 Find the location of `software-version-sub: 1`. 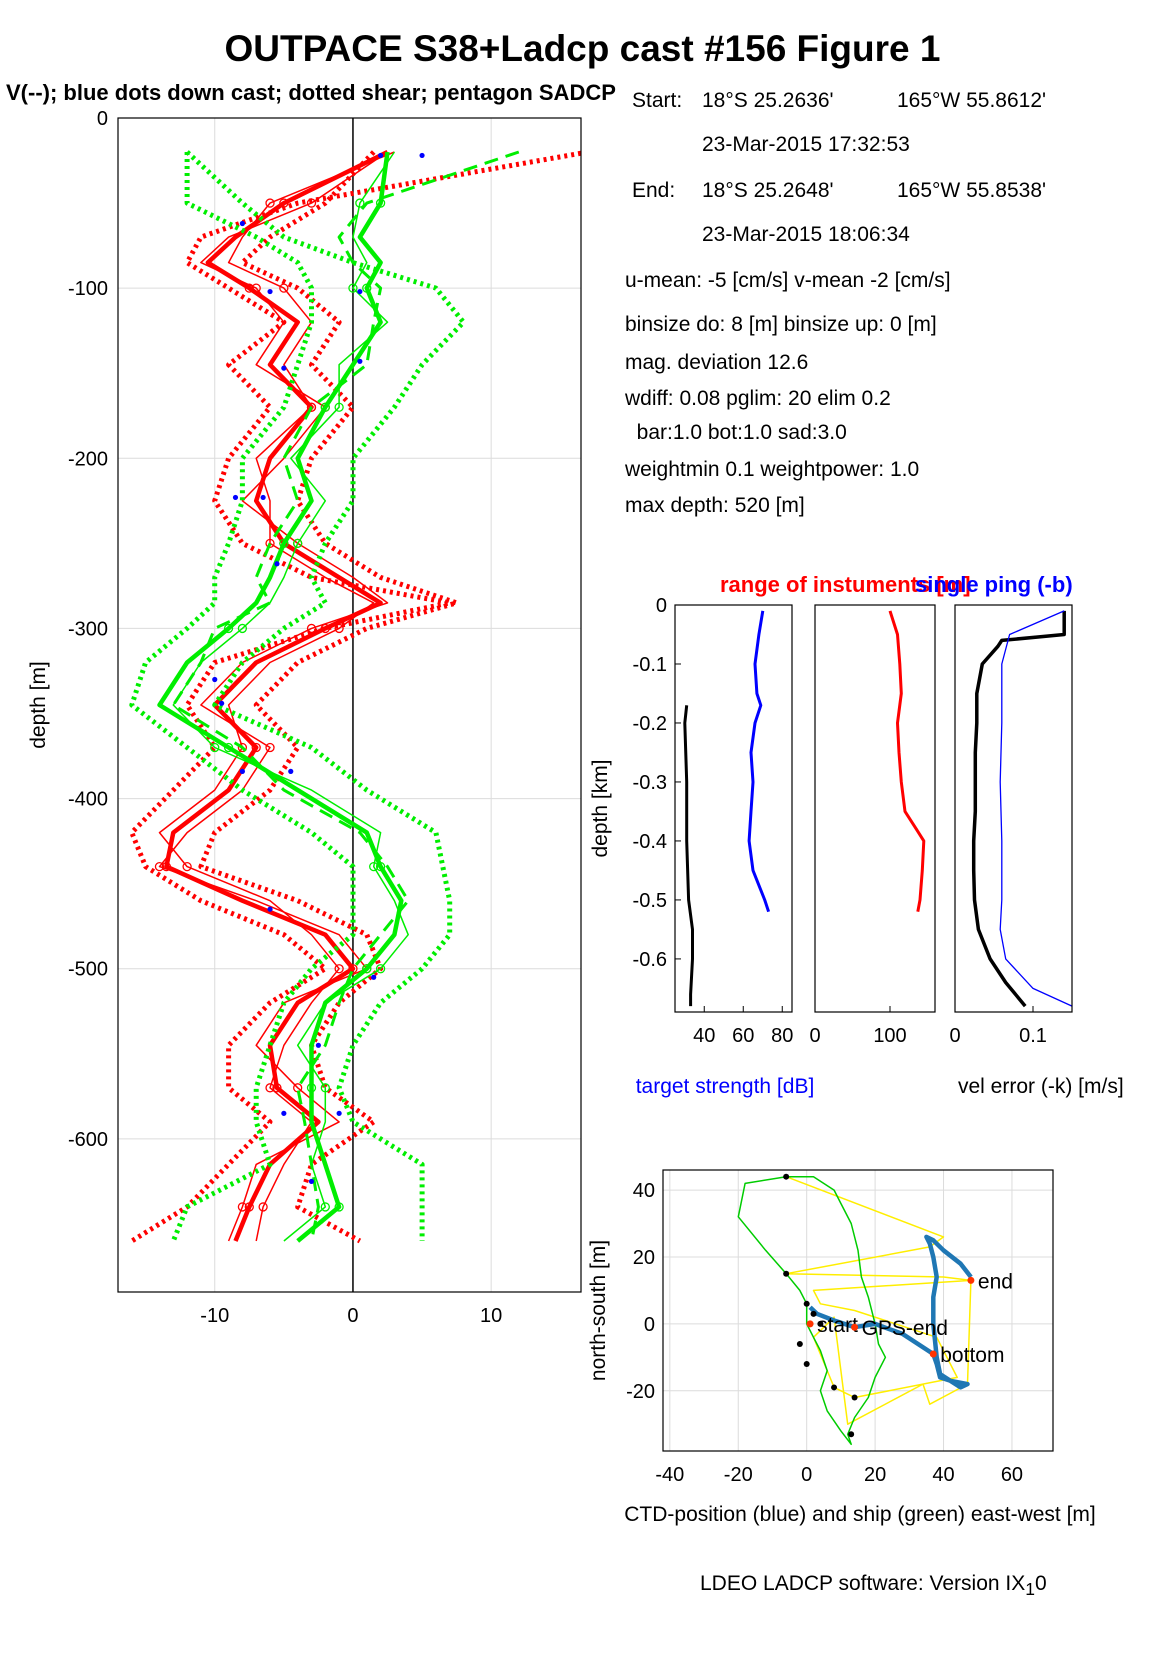

software-version-sub: 1 is located at coordinates (1030, 1589).